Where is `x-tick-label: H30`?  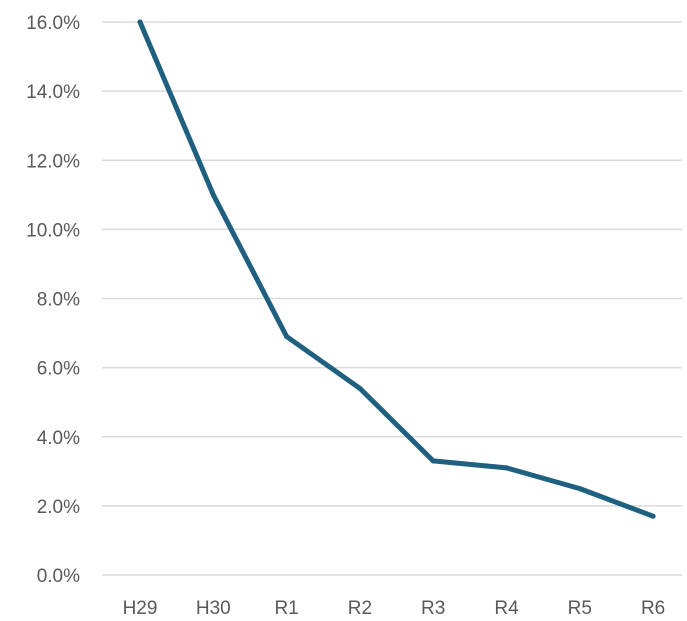
x-tick-label: H30 is located at coordinates (213, 608).